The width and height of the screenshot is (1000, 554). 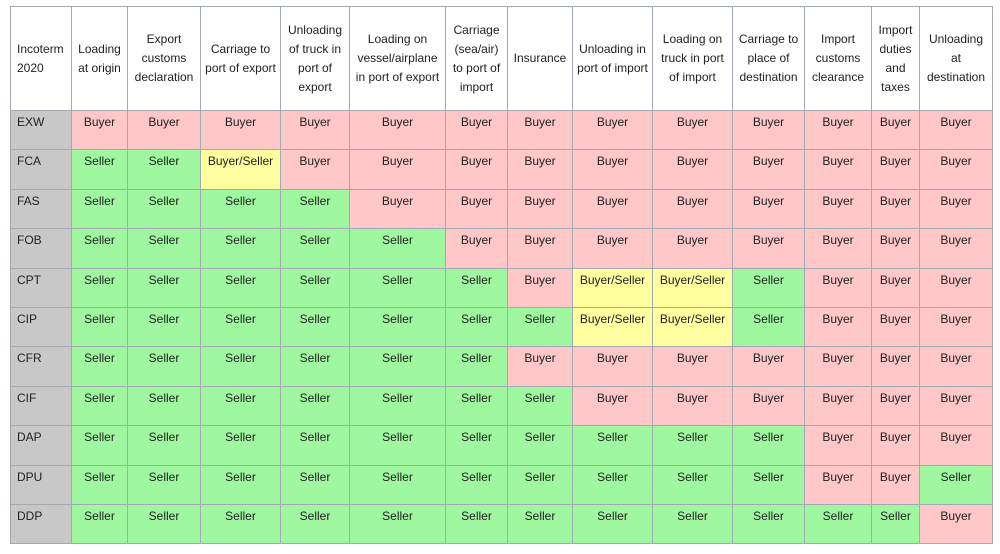 I want to click on incoterm-label: CFR, so click(x=41, y=366).